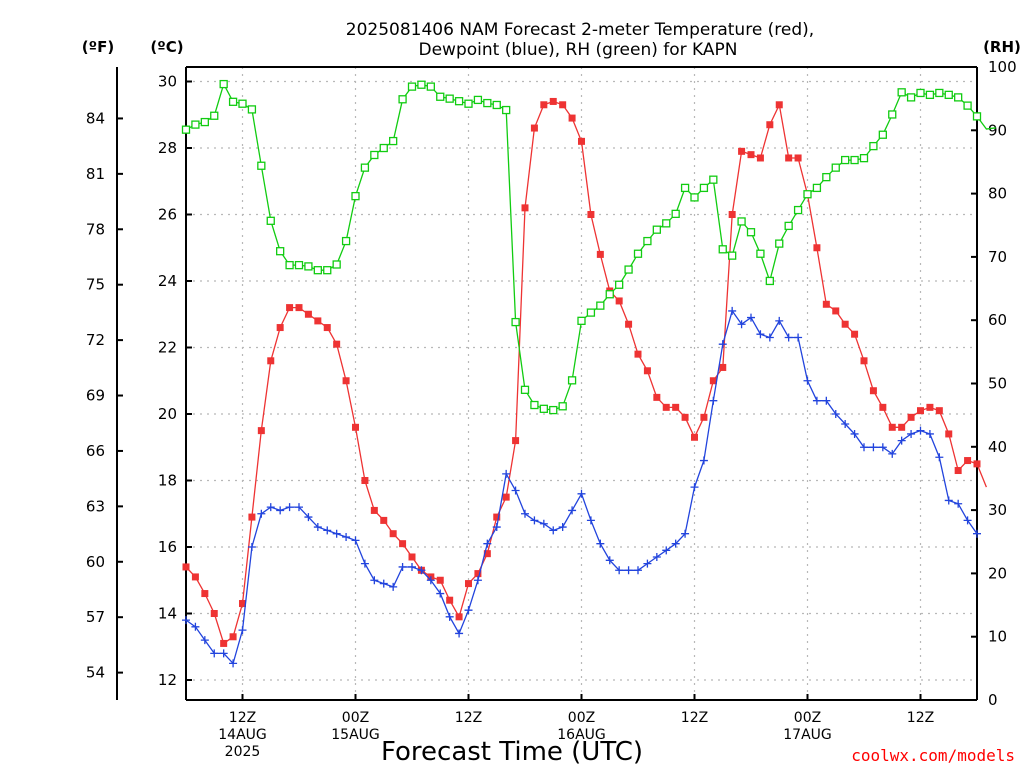  What do you see at coordinates (512, 752) in the screenshot?
I see `x-axis-title: Forecast Time (UTC)` at bounding box center [512, 752].